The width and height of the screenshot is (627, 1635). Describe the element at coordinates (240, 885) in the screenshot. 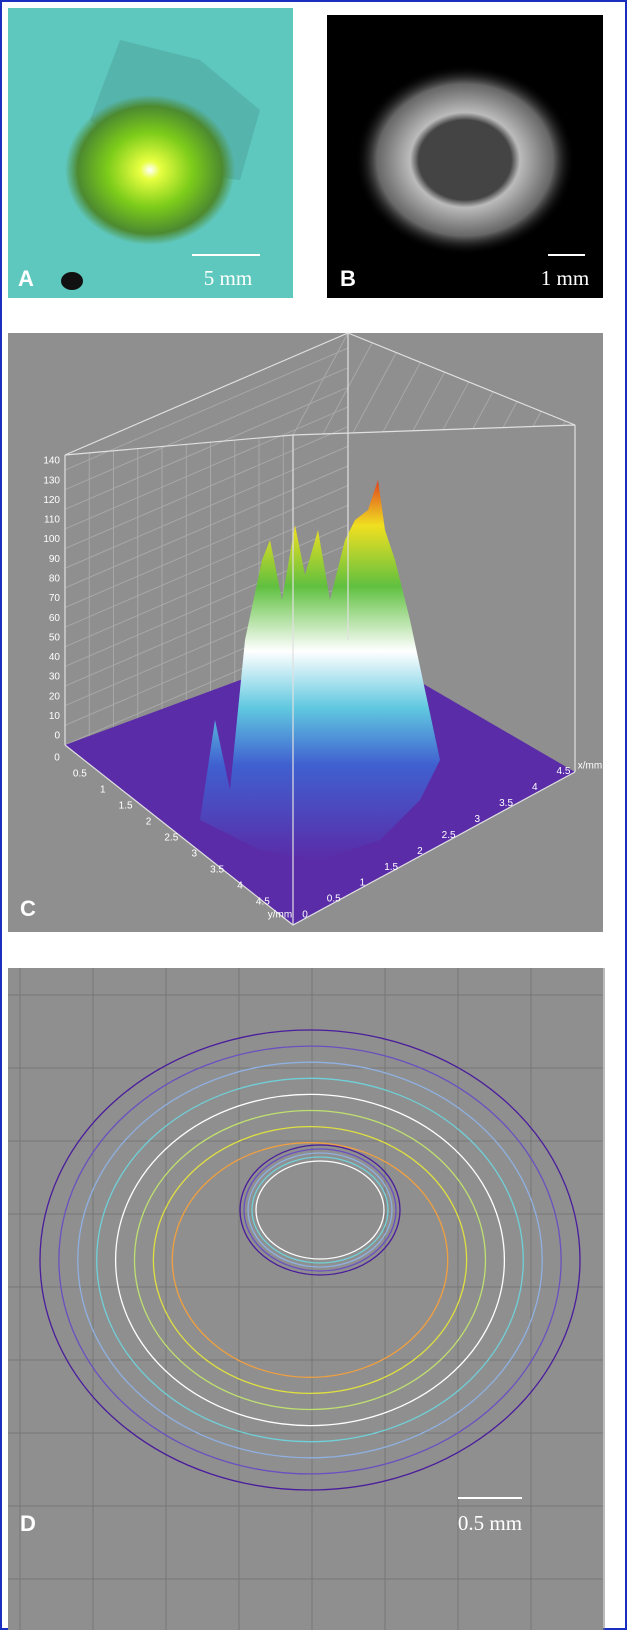

I see `y-tick-label: 4` at that location.